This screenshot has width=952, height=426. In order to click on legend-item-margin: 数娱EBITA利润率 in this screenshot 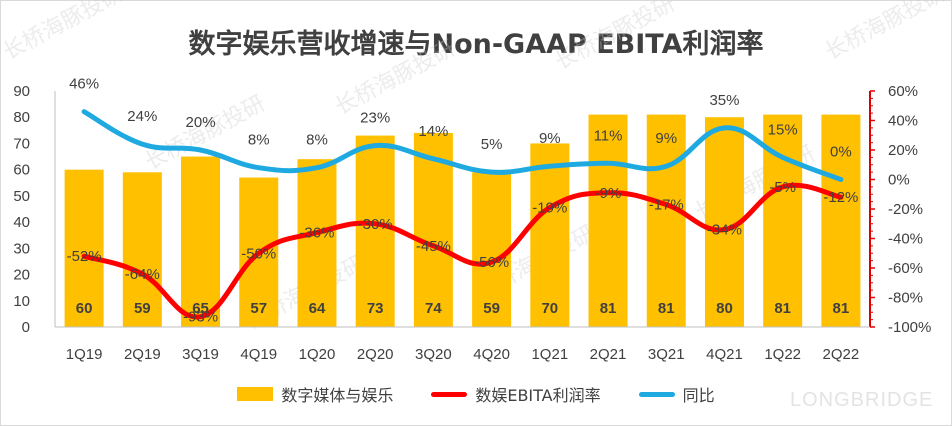, I will do `click(516, 394)`.